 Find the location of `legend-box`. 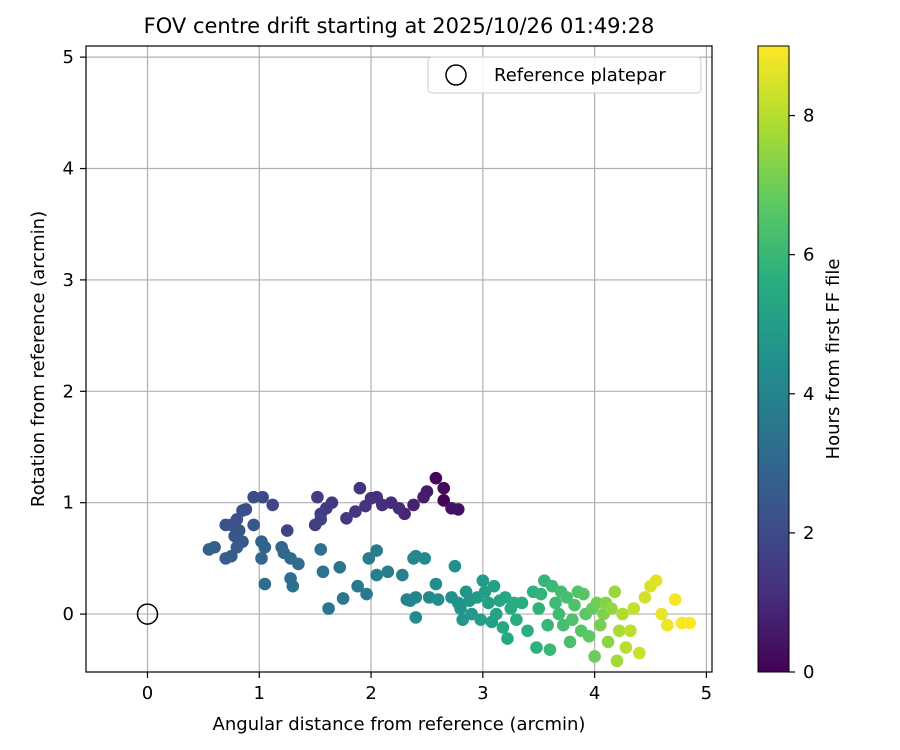

legend-box is located at coordinates (564, 75).